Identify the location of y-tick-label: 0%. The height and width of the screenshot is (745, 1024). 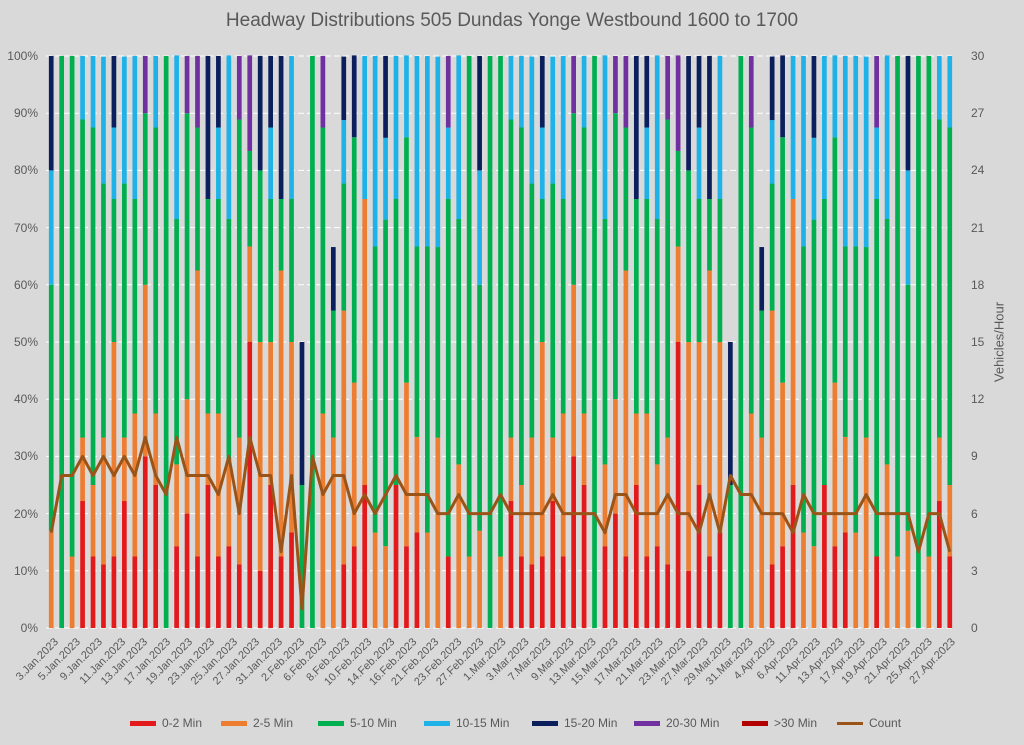
(29, 628).